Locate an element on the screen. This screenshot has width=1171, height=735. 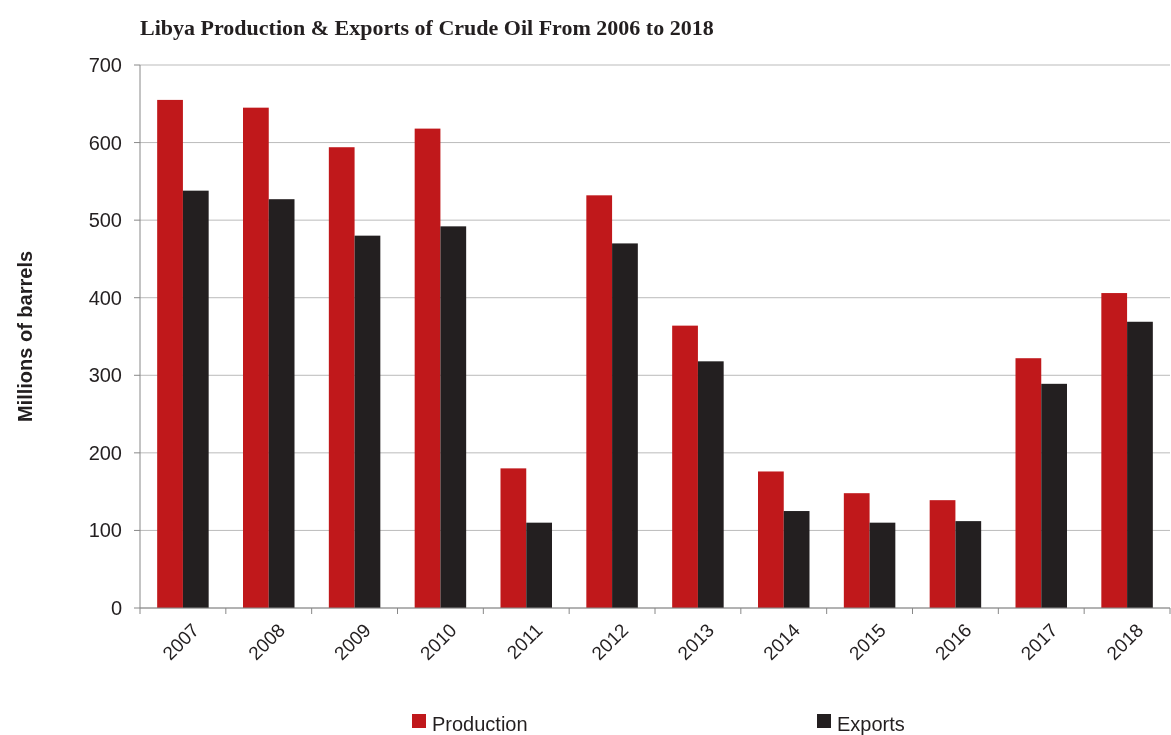
y-tick-label: 200 is located at coordinates (105, 452).